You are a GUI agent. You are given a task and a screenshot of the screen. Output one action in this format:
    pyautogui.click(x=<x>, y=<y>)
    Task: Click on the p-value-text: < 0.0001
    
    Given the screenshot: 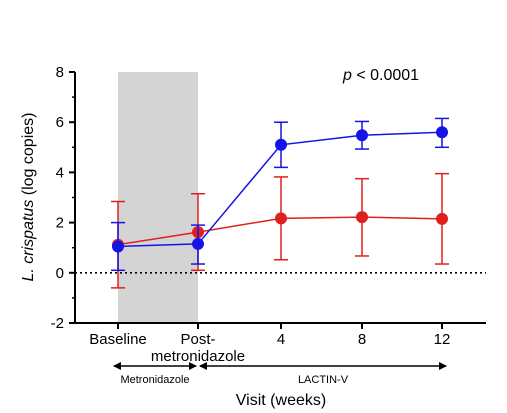 What is the action you would take?
    pyautogui.click(x=385, y=75)
    